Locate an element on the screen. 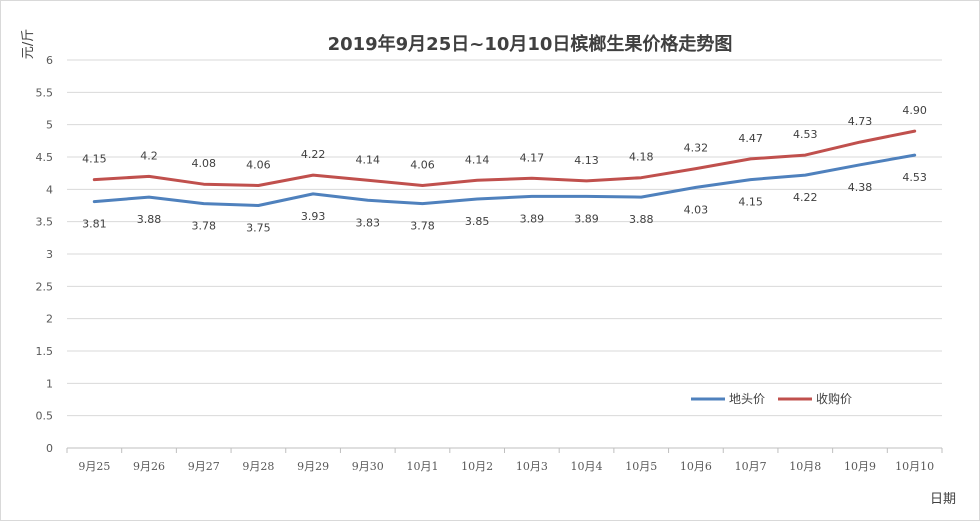 Image resolution: width=980 pixels, height=521 pixels. data-label: 4.2 is located at coordinates (149, 155).